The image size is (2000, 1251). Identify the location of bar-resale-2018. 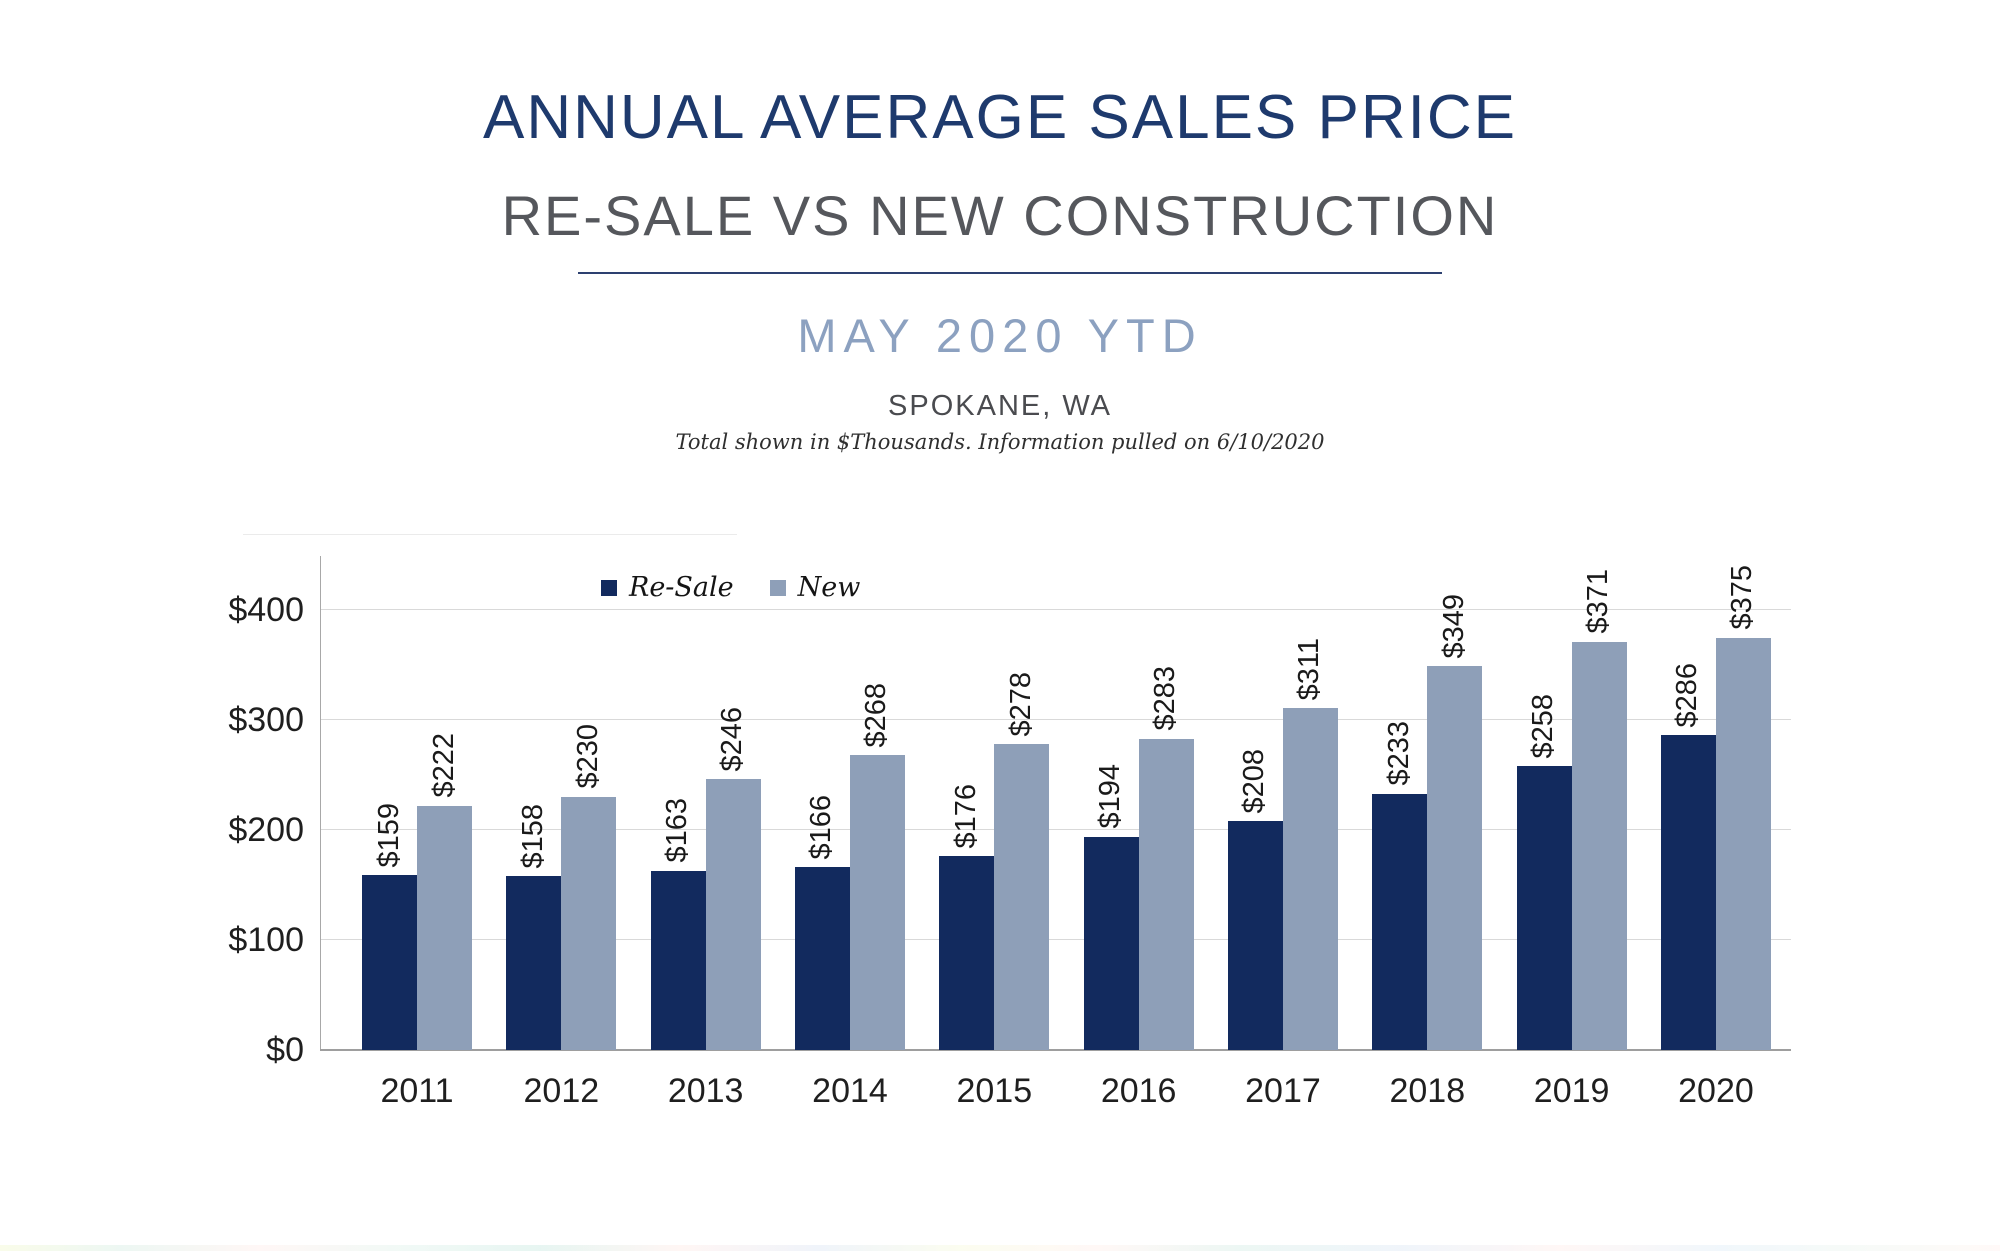
(1400, 921).